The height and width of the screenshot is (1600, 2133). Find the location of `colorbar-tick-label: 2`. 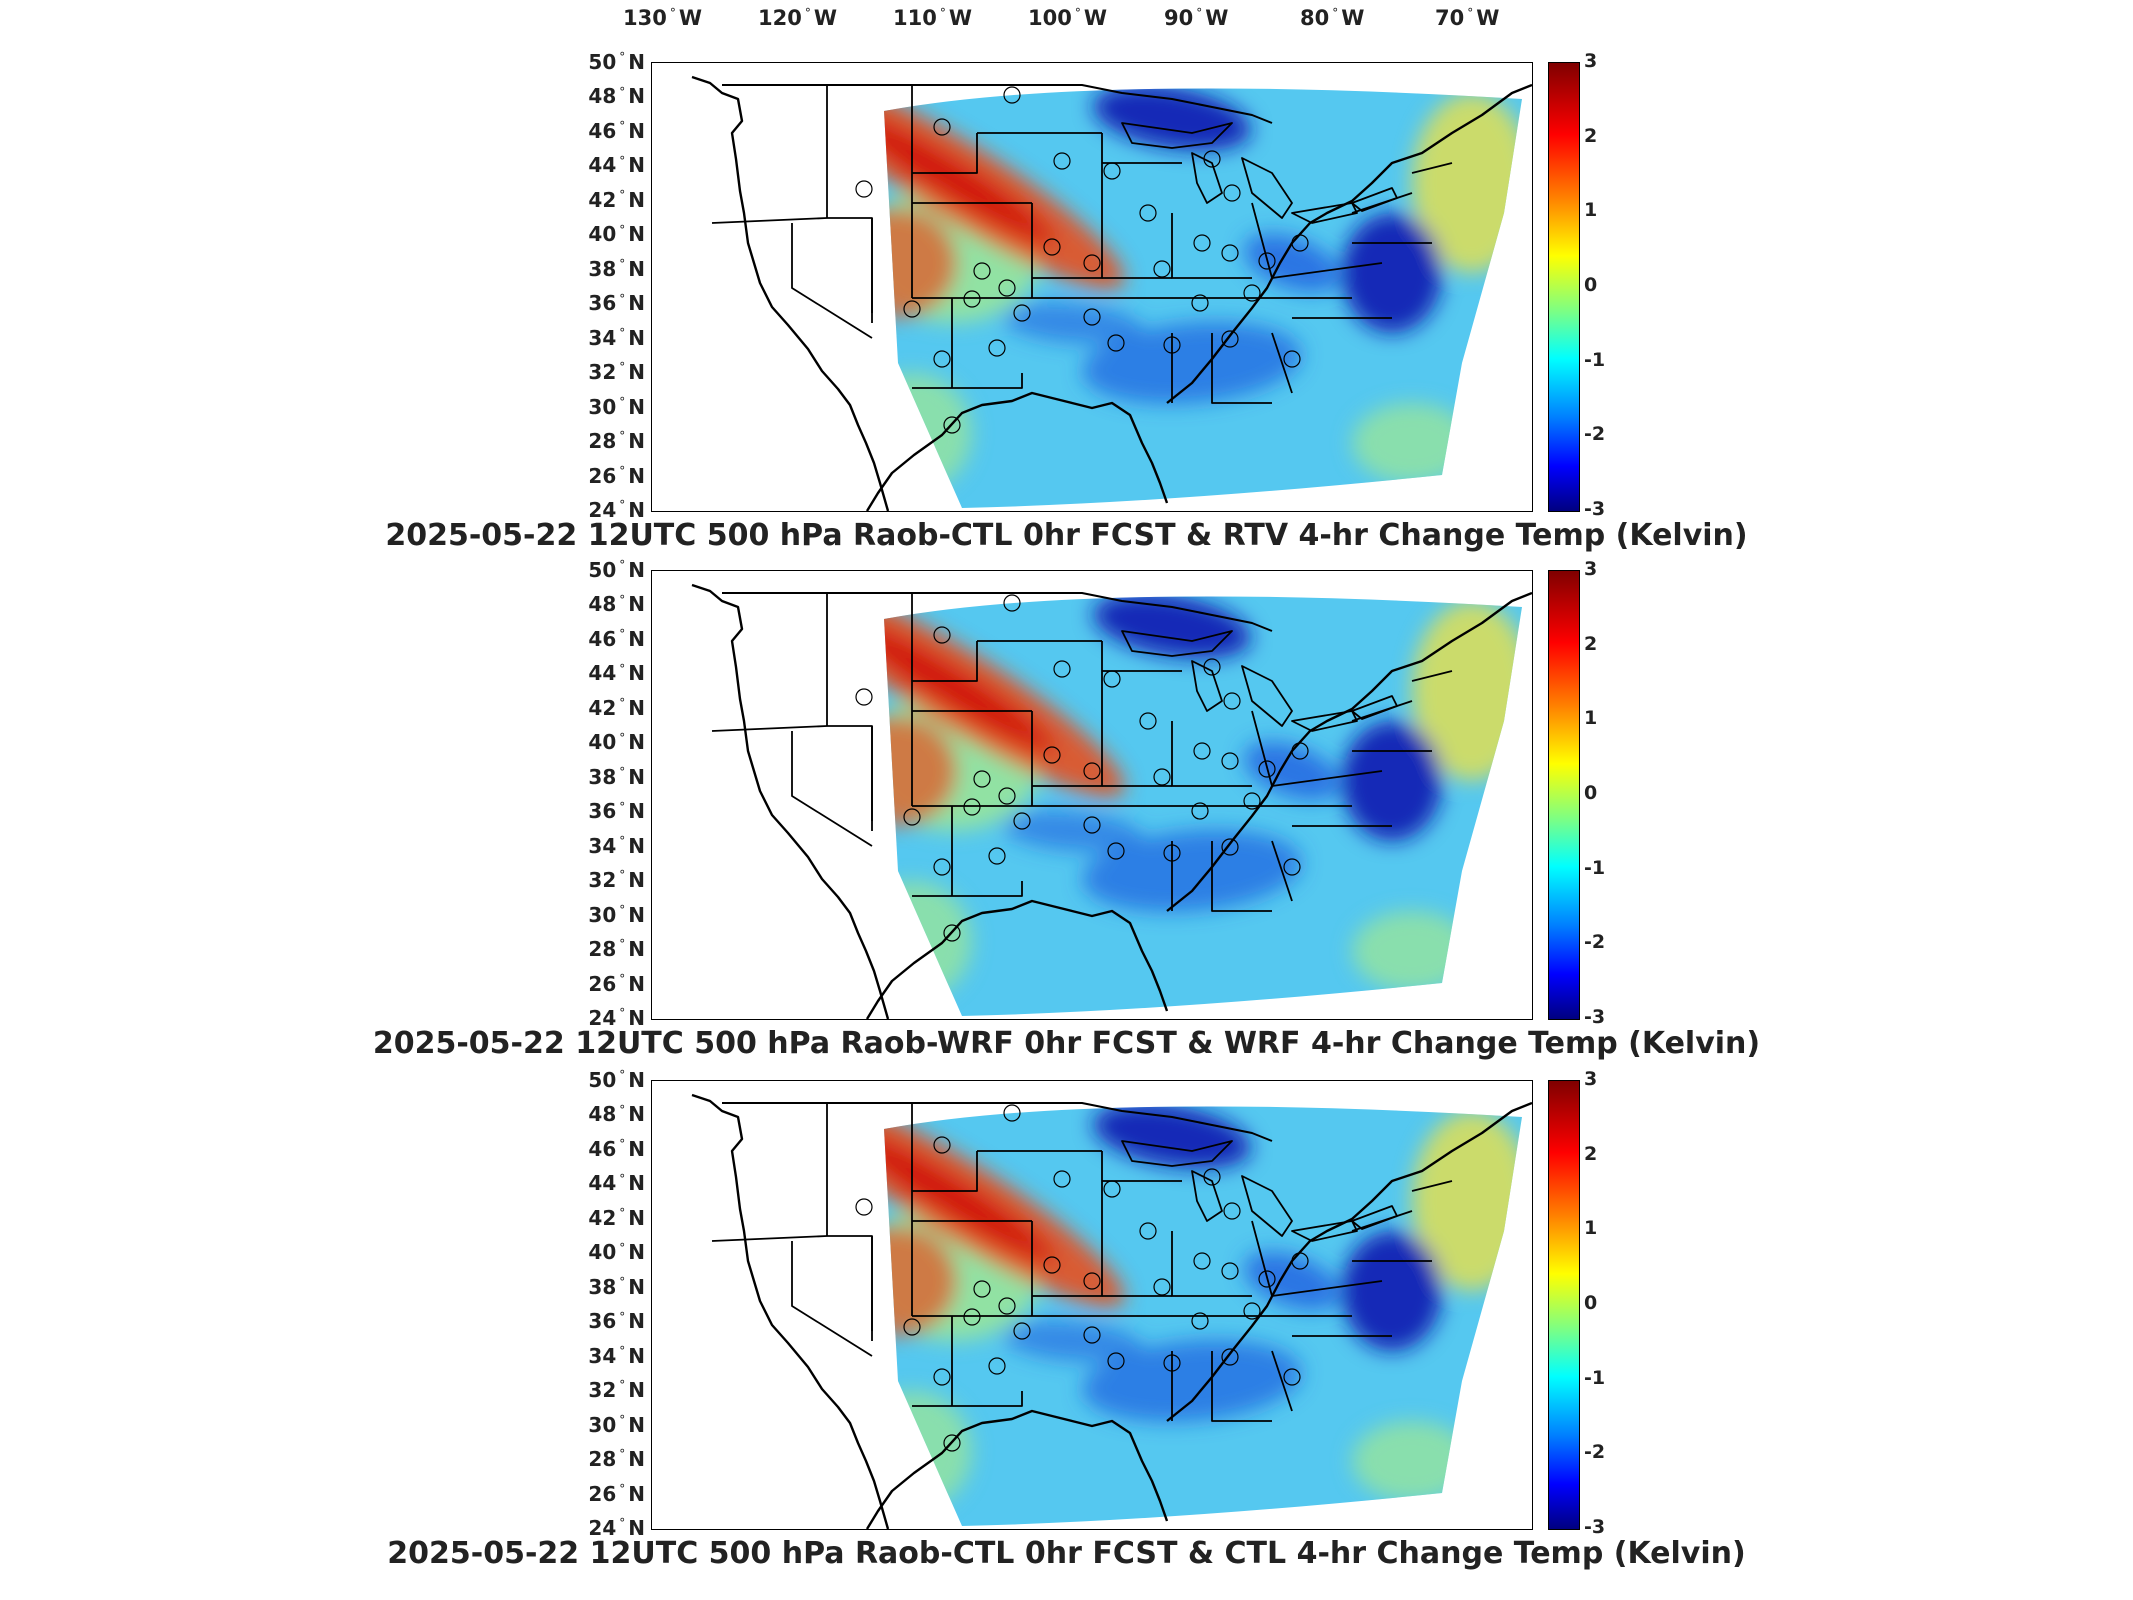

colorbar-tick-label: 2 is located at coordinates (1591, 135).